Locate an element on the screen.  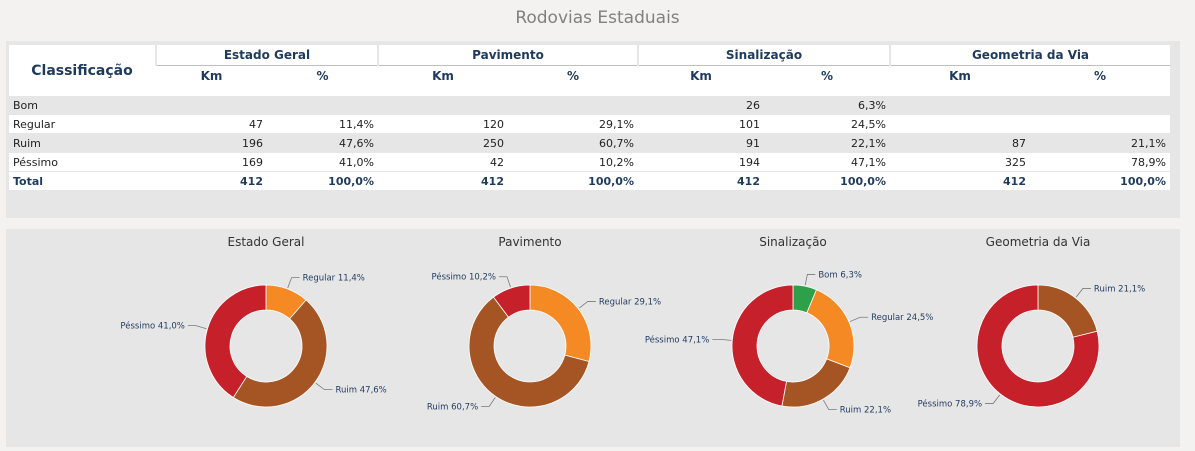
table-cell: 6,3% is located at coordinates (827, 105).